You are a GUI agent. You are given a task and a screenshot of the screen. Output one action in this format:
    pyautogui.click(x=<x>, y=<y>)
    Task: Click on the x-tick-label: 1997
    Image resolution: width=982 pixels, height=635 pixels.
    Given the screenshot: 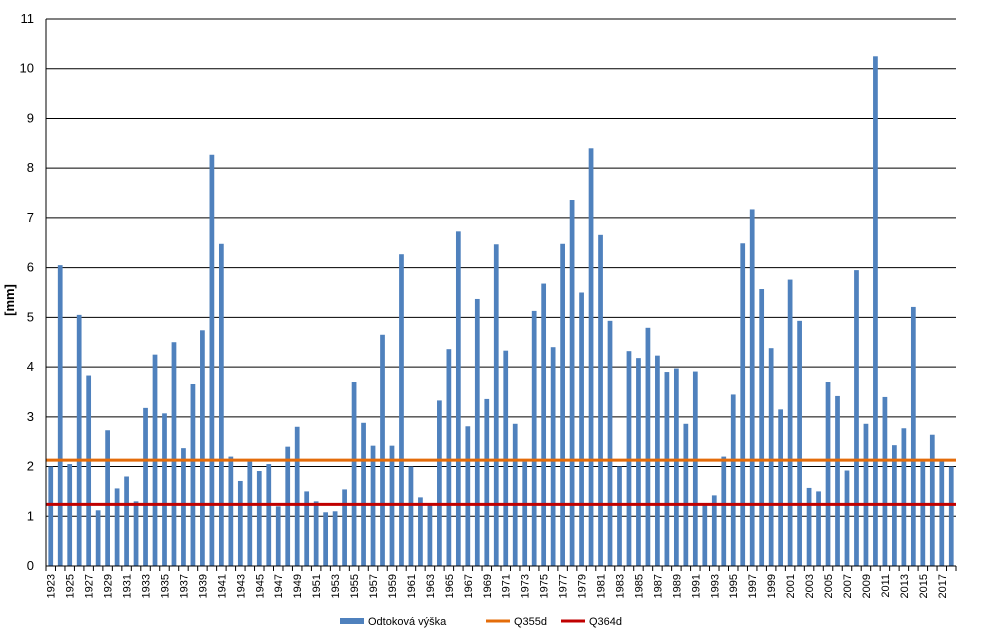 What is the action you would take?
    pyautogui.click(x=753, y=586)
    